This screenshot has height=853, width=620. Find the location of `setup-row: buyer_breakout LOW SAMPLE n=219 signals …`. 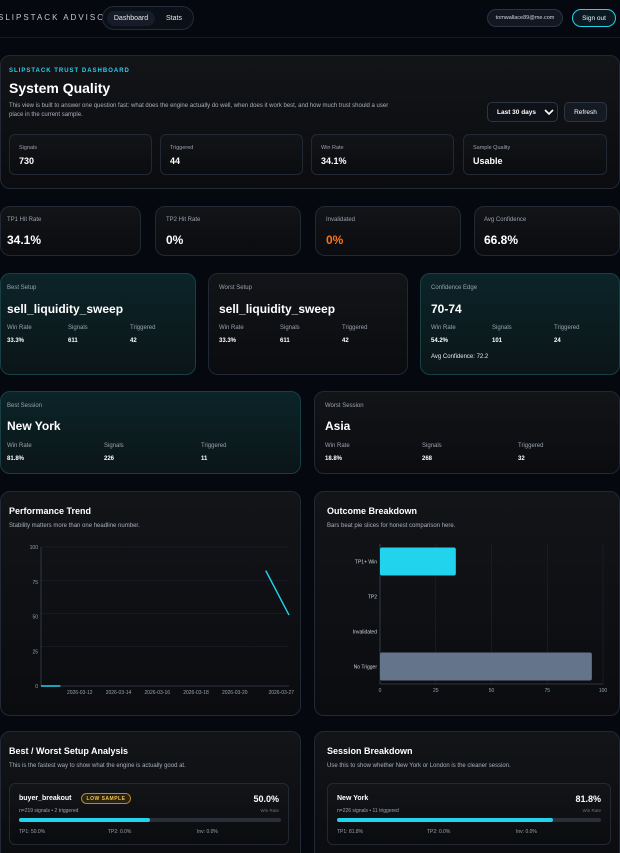

setup-row: buyer_breakout LOW SAMPLE n=219 signals … is located at coordinates (149, 814).